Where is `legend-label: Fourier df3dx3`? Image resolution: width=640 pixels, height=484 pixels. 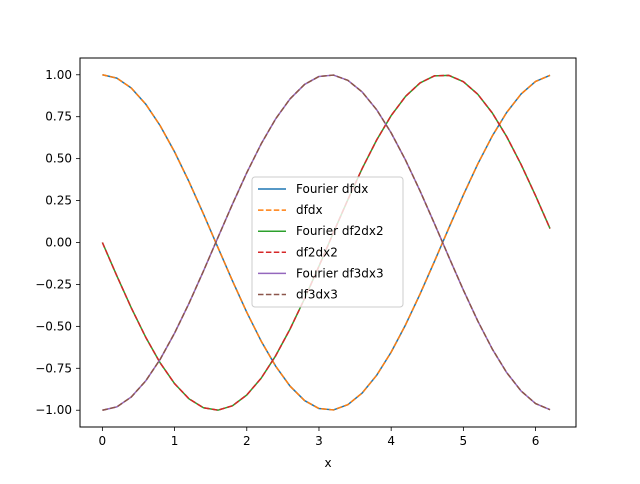
legend-label: Fourier df3dx3 is located at coordinates (340, 273).